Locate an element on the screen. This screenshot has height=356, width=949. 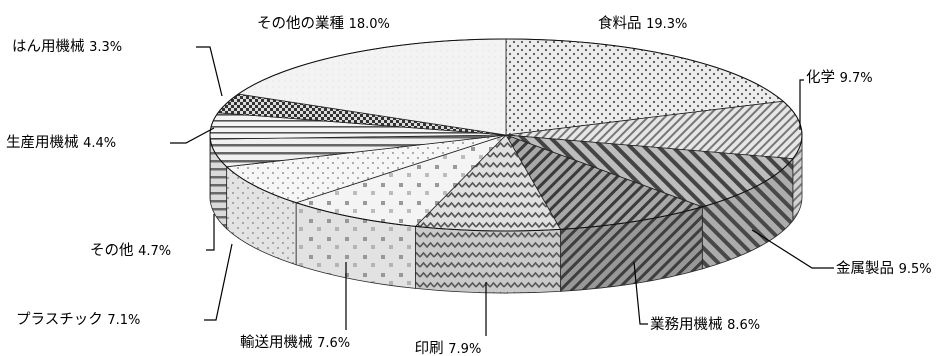
slice-label-value: 7.6% is located at coordinates (333, 343).